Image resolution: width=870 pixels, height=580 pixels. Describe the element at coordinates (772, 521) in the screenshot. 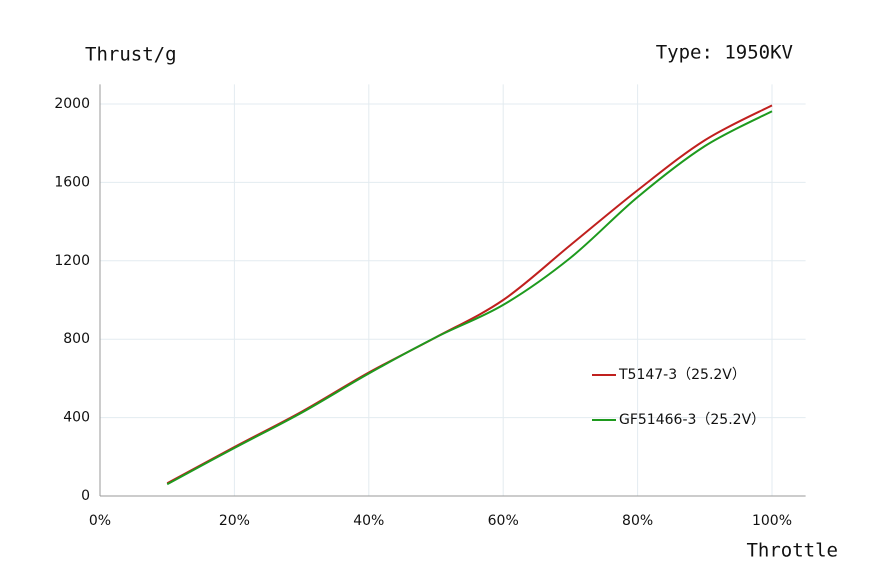

I see `x-tick-label: 100%` at that location.